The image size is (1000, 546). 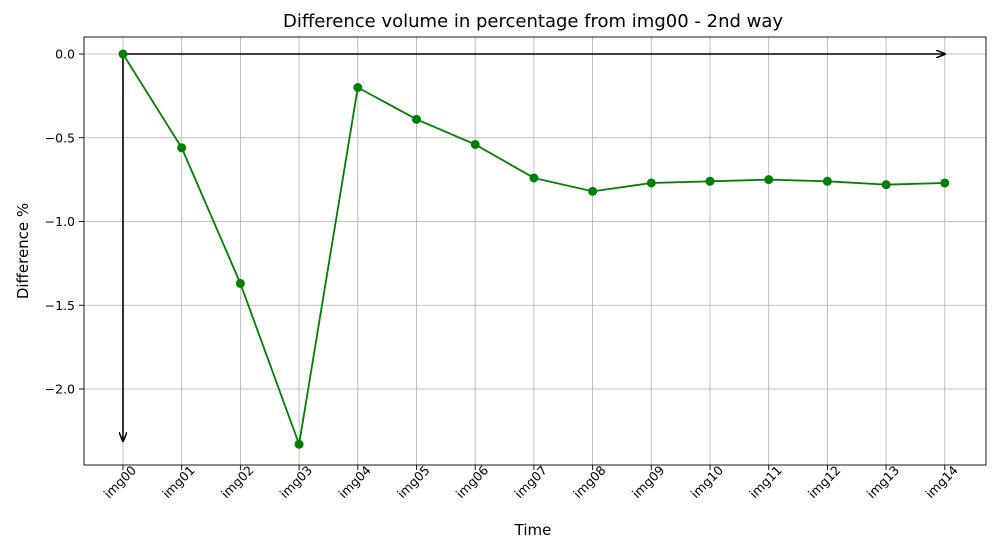 I want to click on y-tick-label: 0.0, so click(x=65, y=54).